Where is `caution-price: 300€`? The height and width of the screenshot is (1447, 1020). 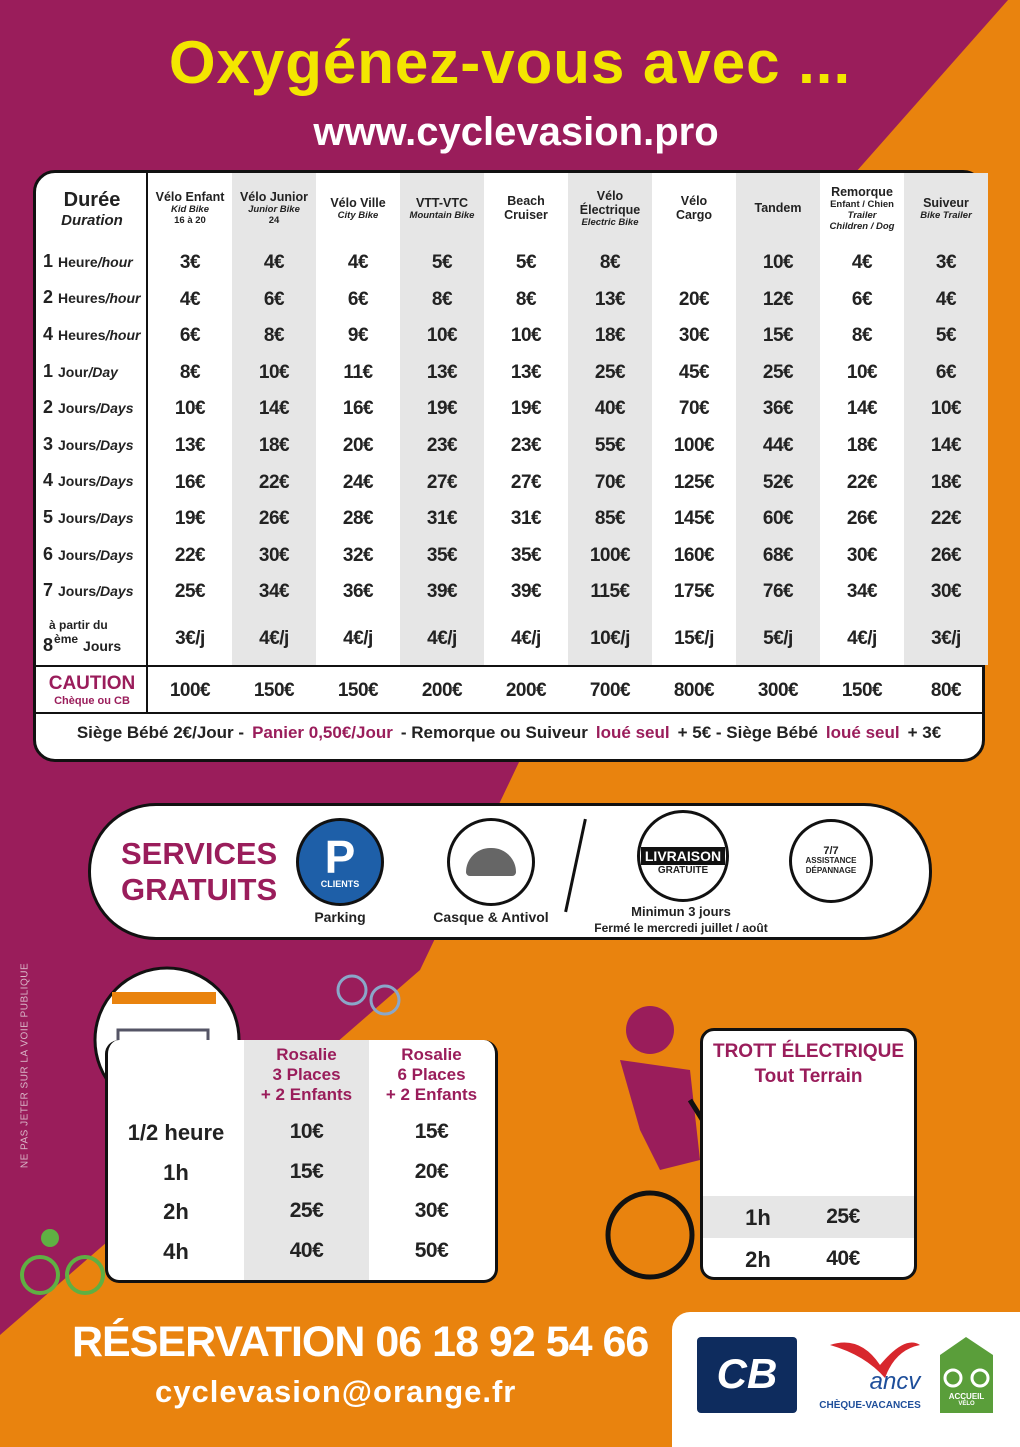 caution-price: 300€ is located at coordinates (778, 690).